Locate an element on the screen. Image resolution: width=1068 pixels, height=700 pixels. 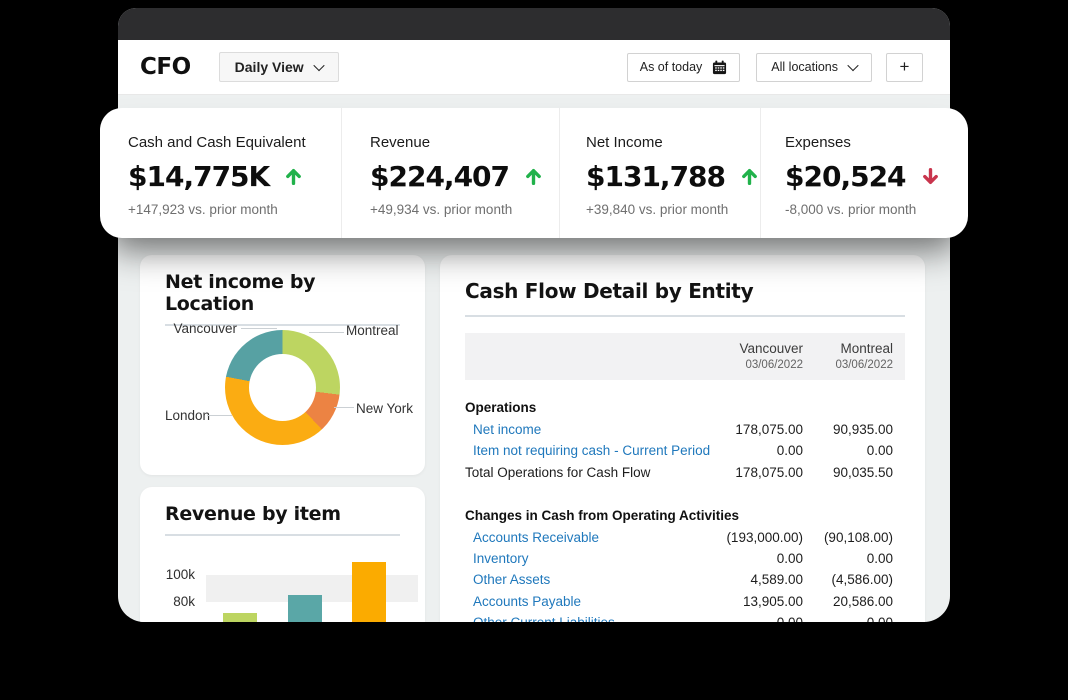
table-row-link: Net income is located at coordinates (507, 430).